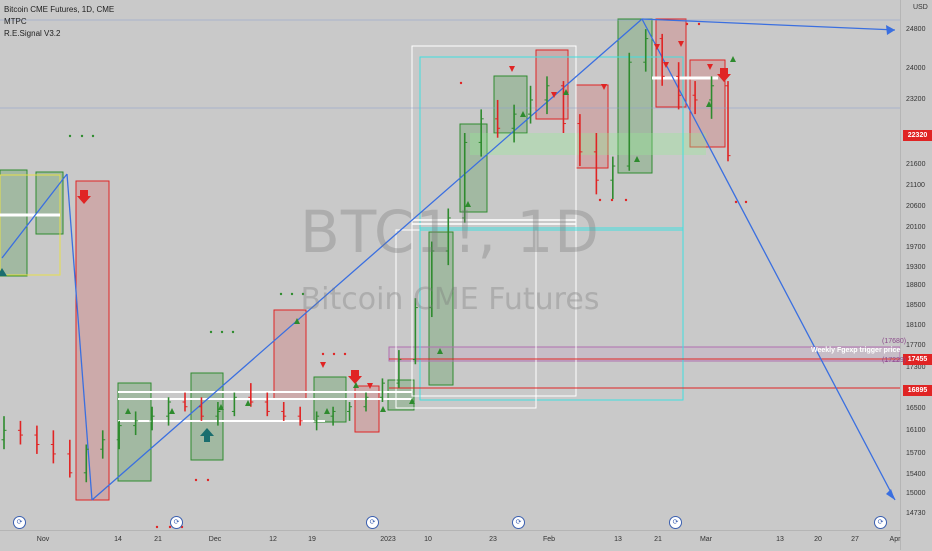  What do you see at coordinates (780, 539) in the screenshot?
I see `time-tick-label: 13` at bounding box center [780, 539].